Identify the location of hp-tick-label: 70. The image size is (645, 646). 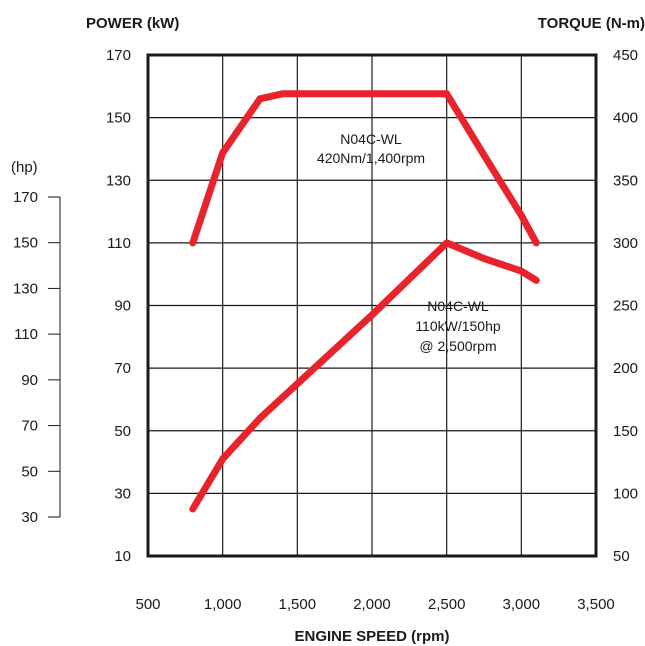
(29, 426).